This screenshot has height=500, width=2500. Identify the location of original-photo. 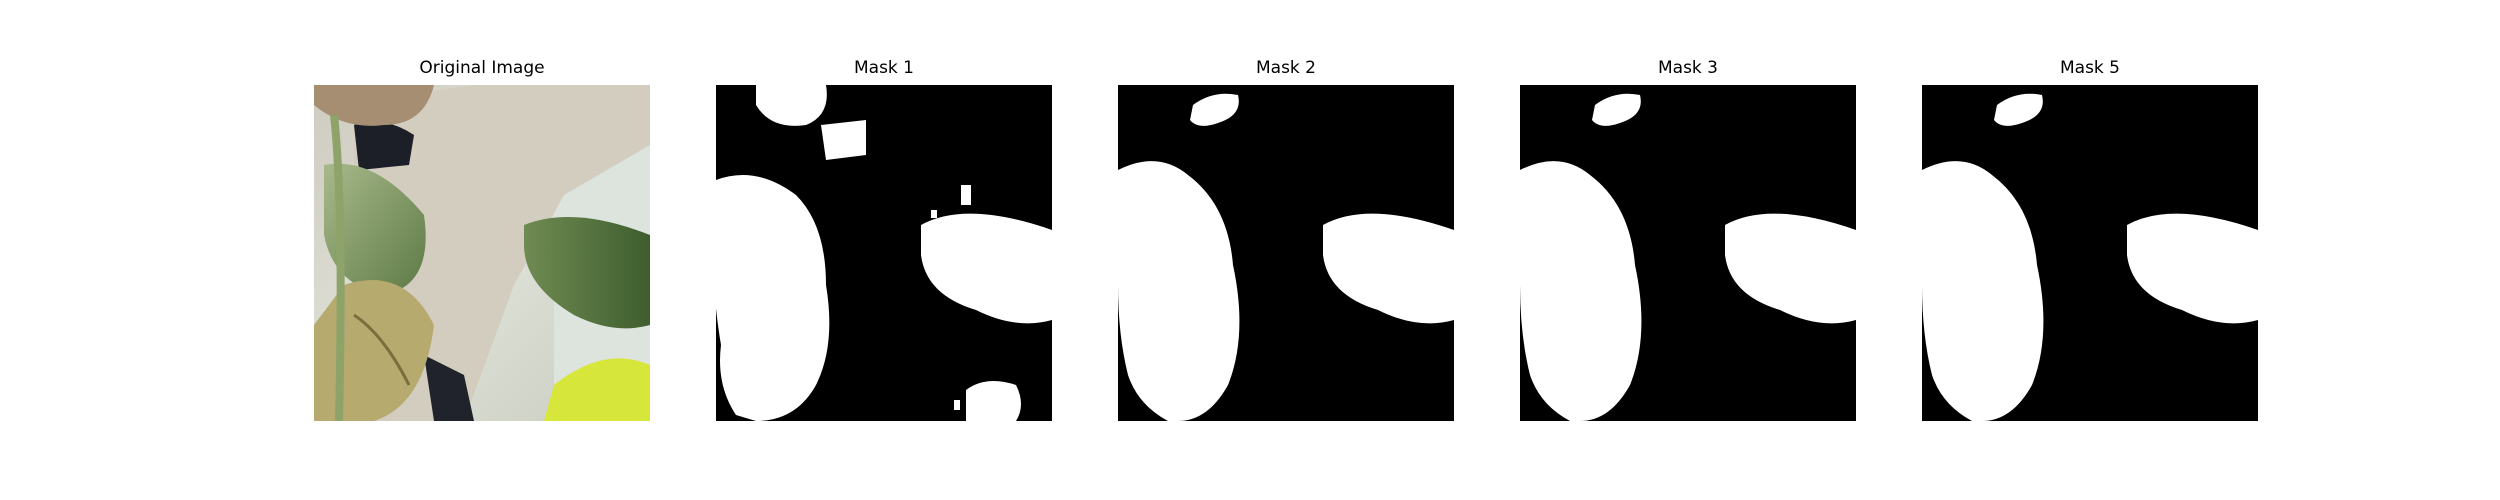
(482, 253).